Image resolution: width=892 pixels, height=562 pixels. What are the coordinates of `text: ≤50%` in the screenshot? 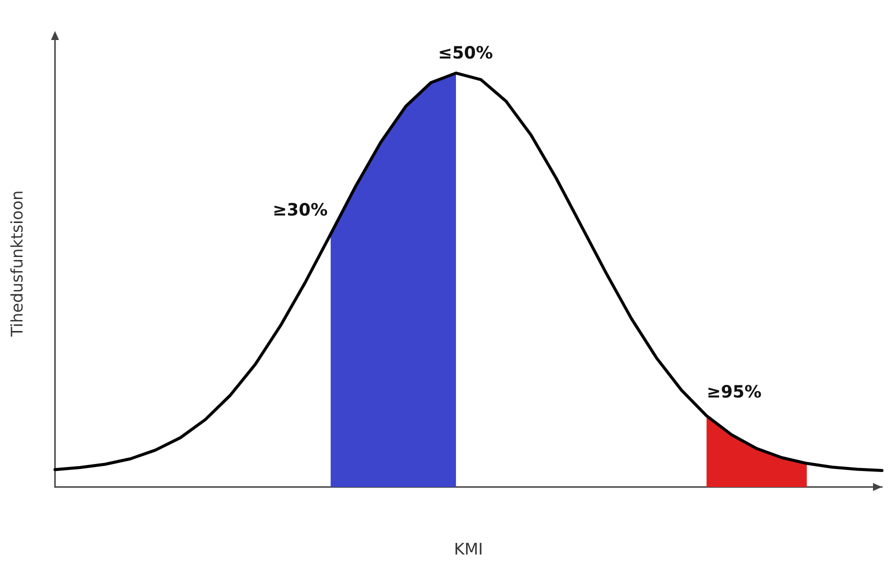 It's located at (465, 54).